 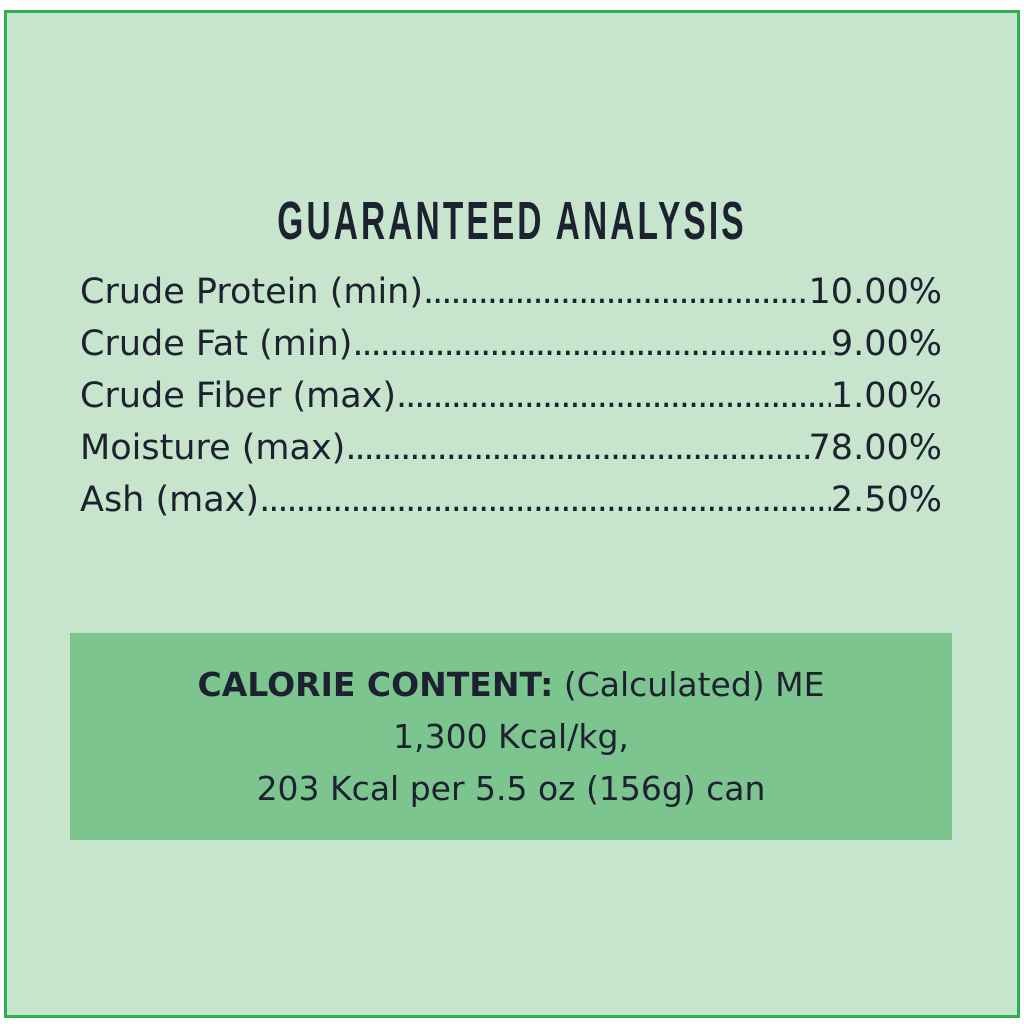 I want to click on row-value: 10.00%, so click(x=875, y=292).